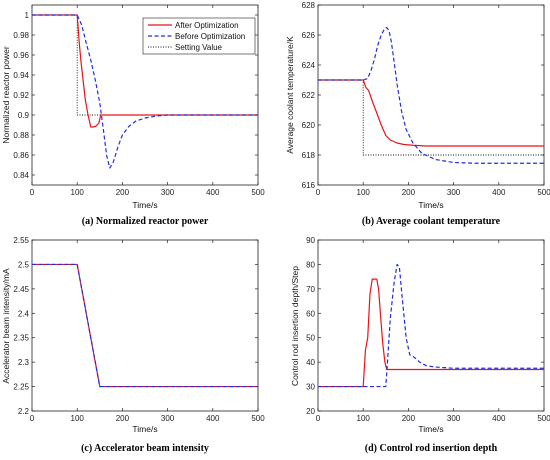 Image resolution: width=550 pixels, height=460 pixels. Describe the element at coordinates (144, 205) in the screenshot. I see `panel-a-xlabel: Time/s` at that location.